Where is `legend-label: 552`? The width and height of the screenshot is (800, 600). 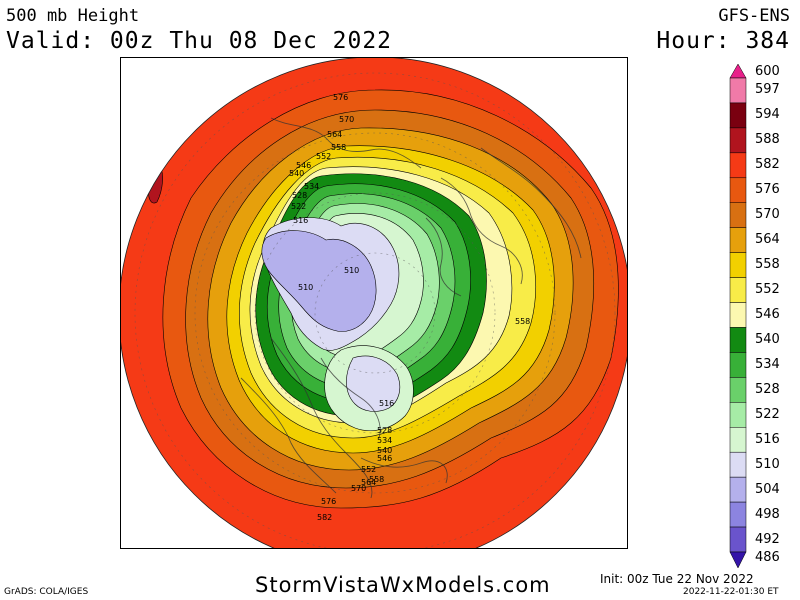 legend-label: 552 is located at coordinates (767, 290).